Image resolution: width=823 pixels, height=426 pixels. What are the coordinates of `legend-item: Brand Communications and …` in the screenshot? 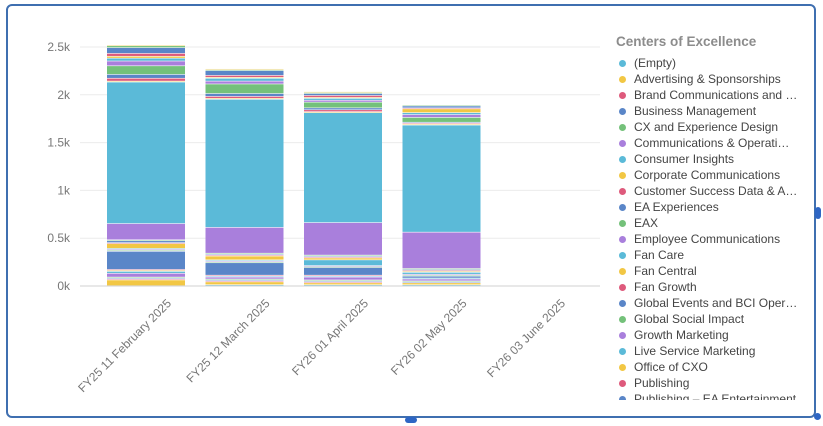 It's located at (707, 95).